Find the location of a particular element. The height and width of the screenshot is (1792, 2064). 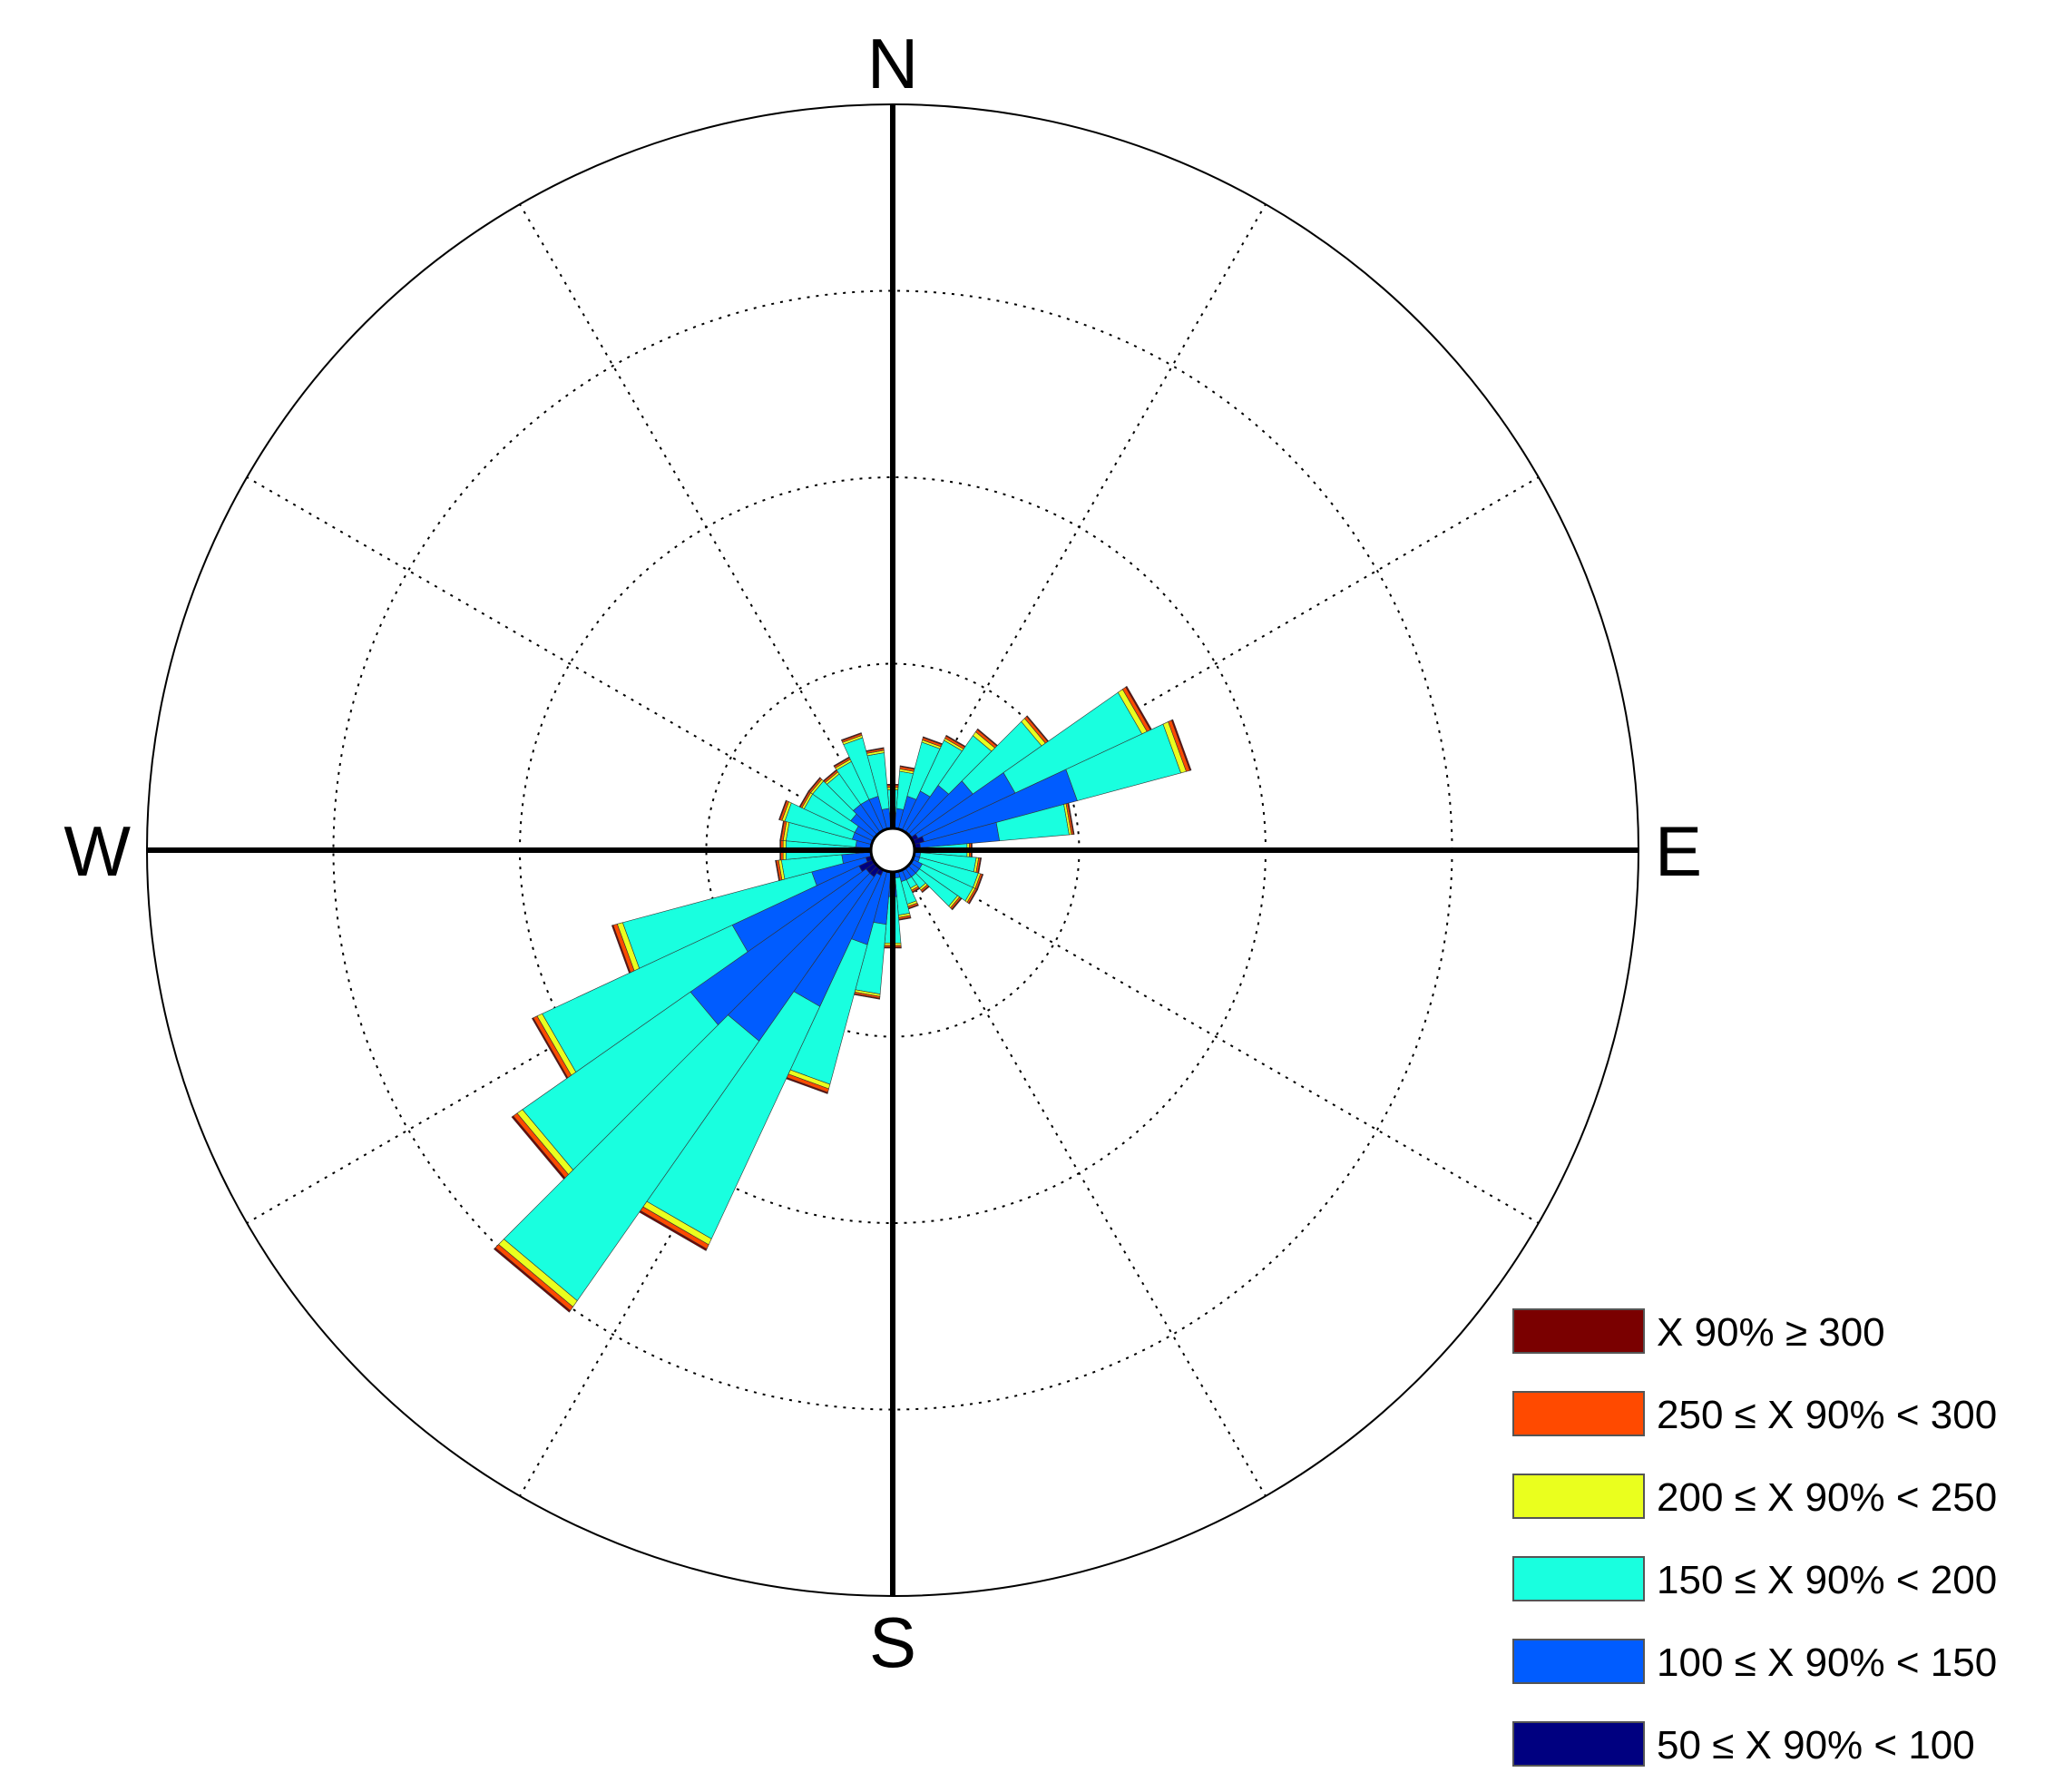

direction-bars is located at coordinates (843, 999).